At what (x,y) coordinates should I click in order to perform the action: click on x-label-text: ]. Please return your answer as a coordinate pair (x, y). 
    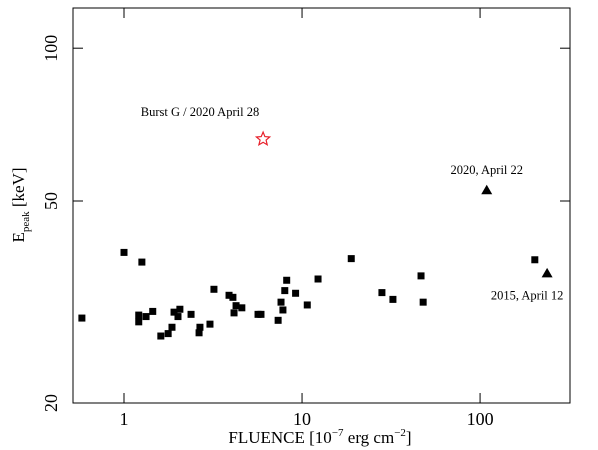
    Looking at the image, I should click on (409, 437).